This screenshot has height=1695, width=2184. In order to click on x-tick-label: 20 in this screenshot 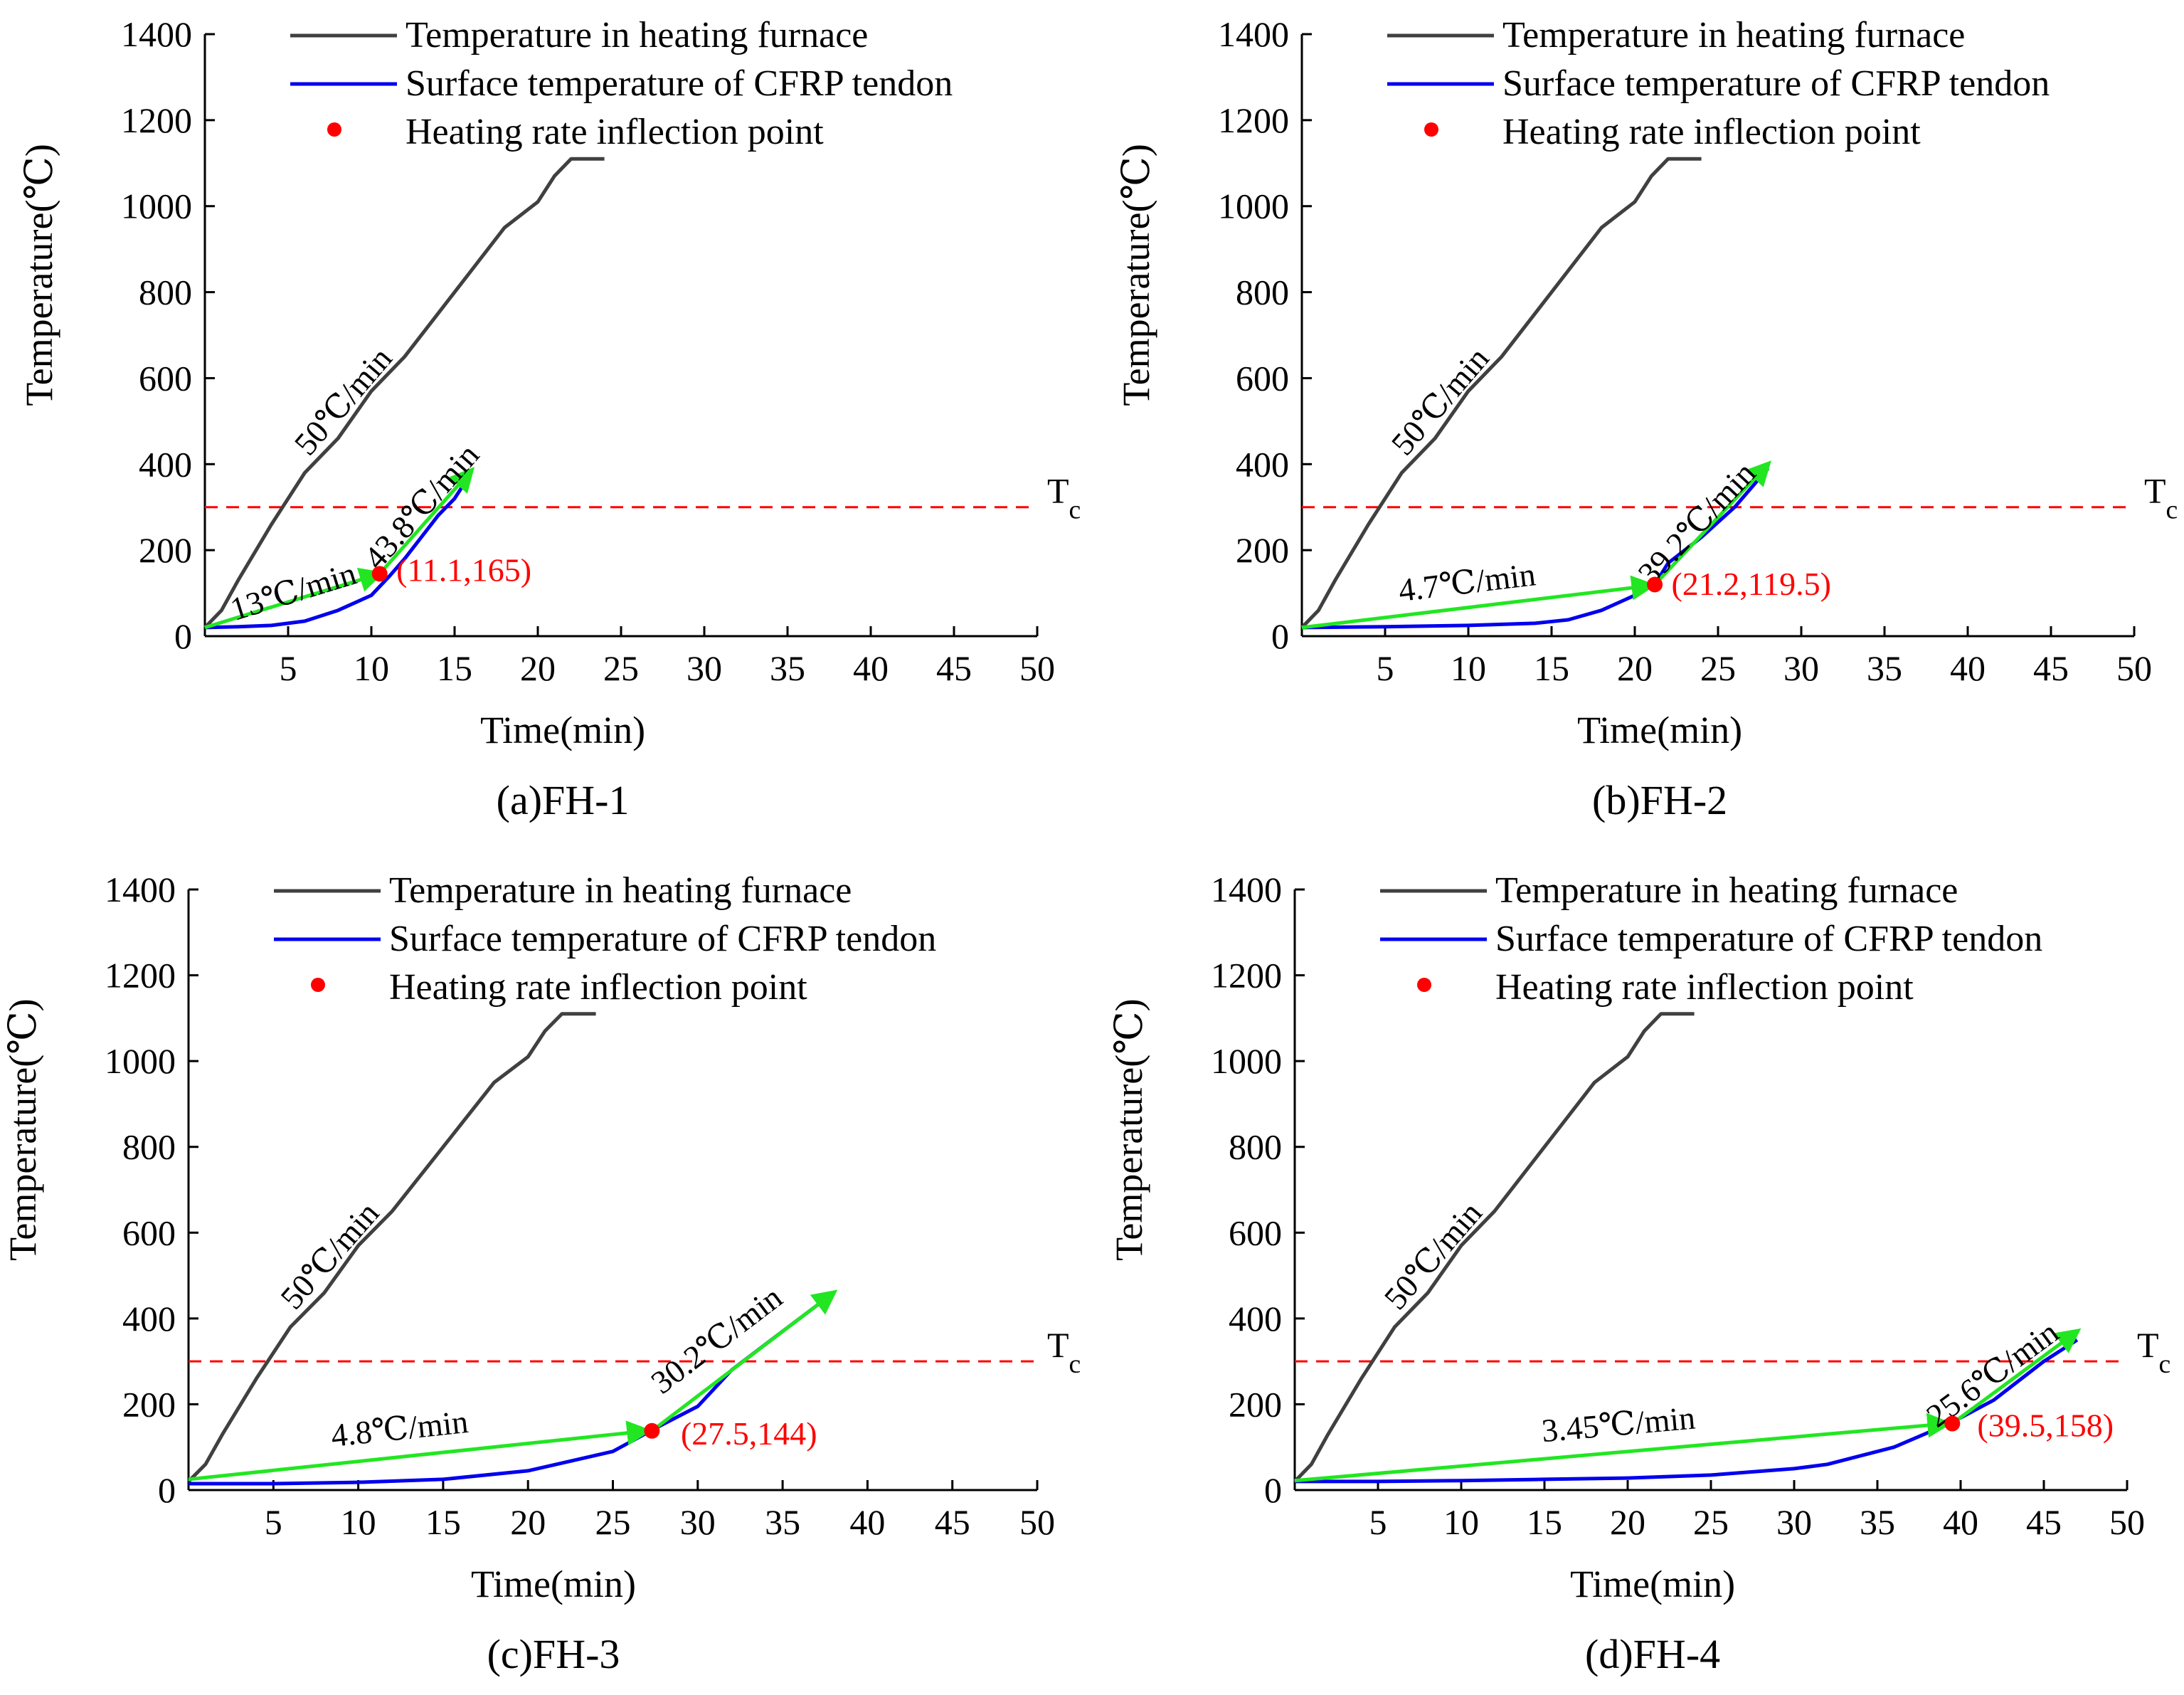, I will do `click(528, 1522)`.